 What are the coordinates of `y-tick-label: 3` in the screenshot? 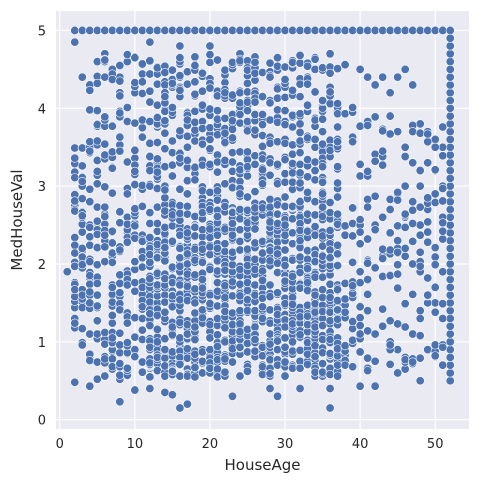 It's located at (42, 187).